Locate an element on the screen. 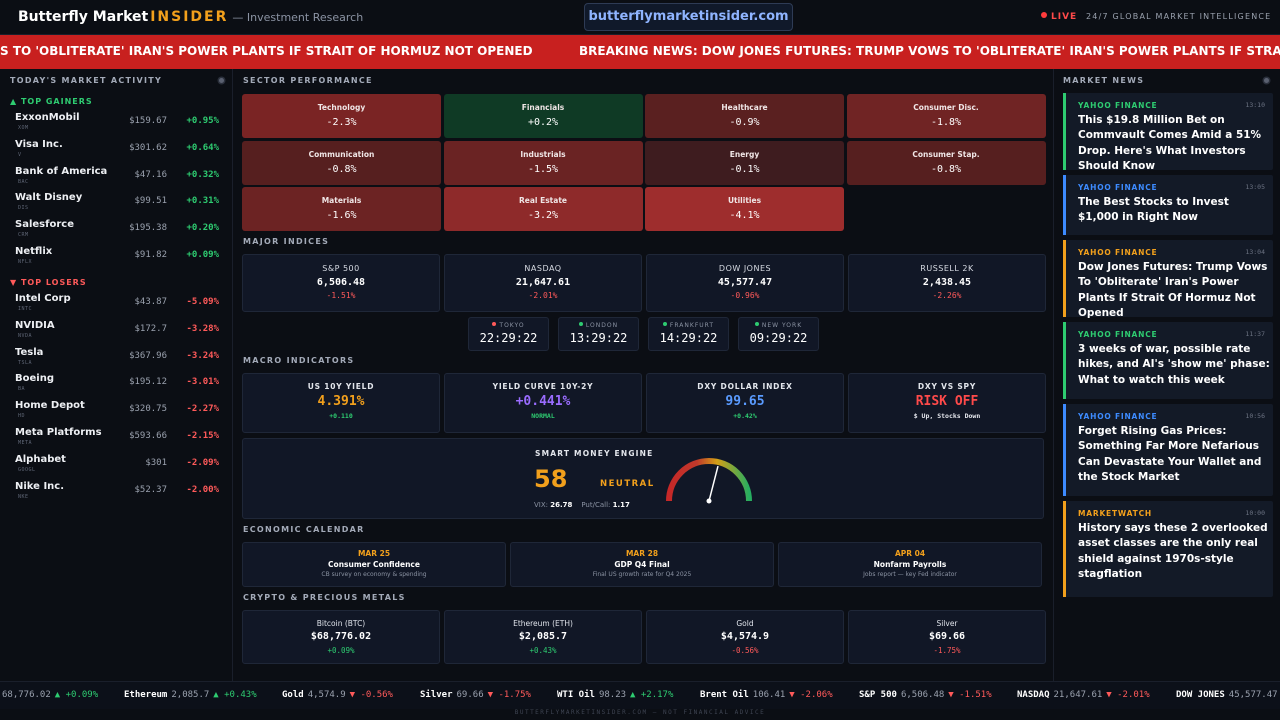 Image resolution: width=1280 pixels, height=720 pixels. macro-name: DXY VS SPY is located at coordinates (947, 386).